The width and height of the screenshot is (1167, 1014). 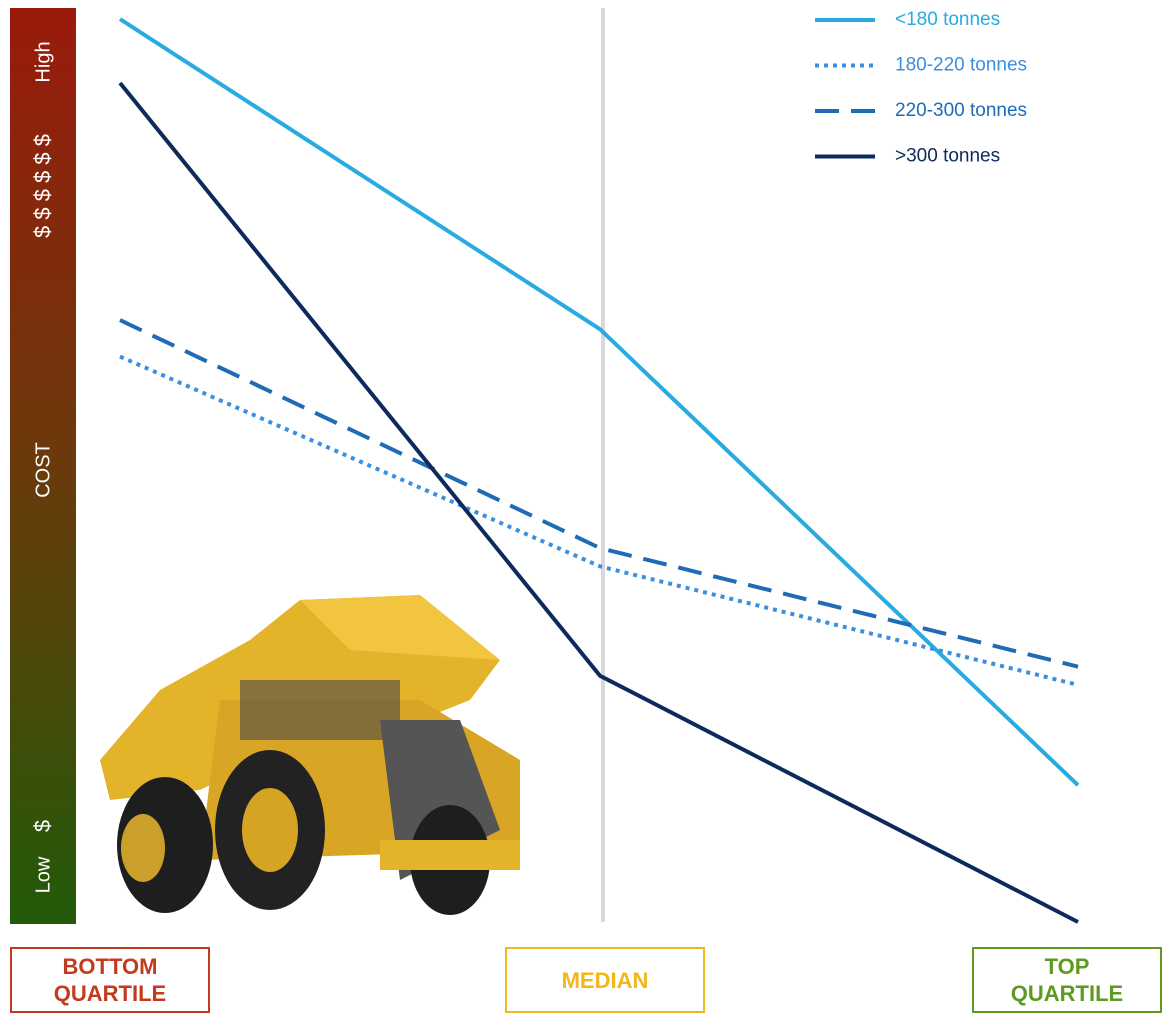 I want to click on x-tick-label: TOP QUARTILE, so click(x=1067, y=980).